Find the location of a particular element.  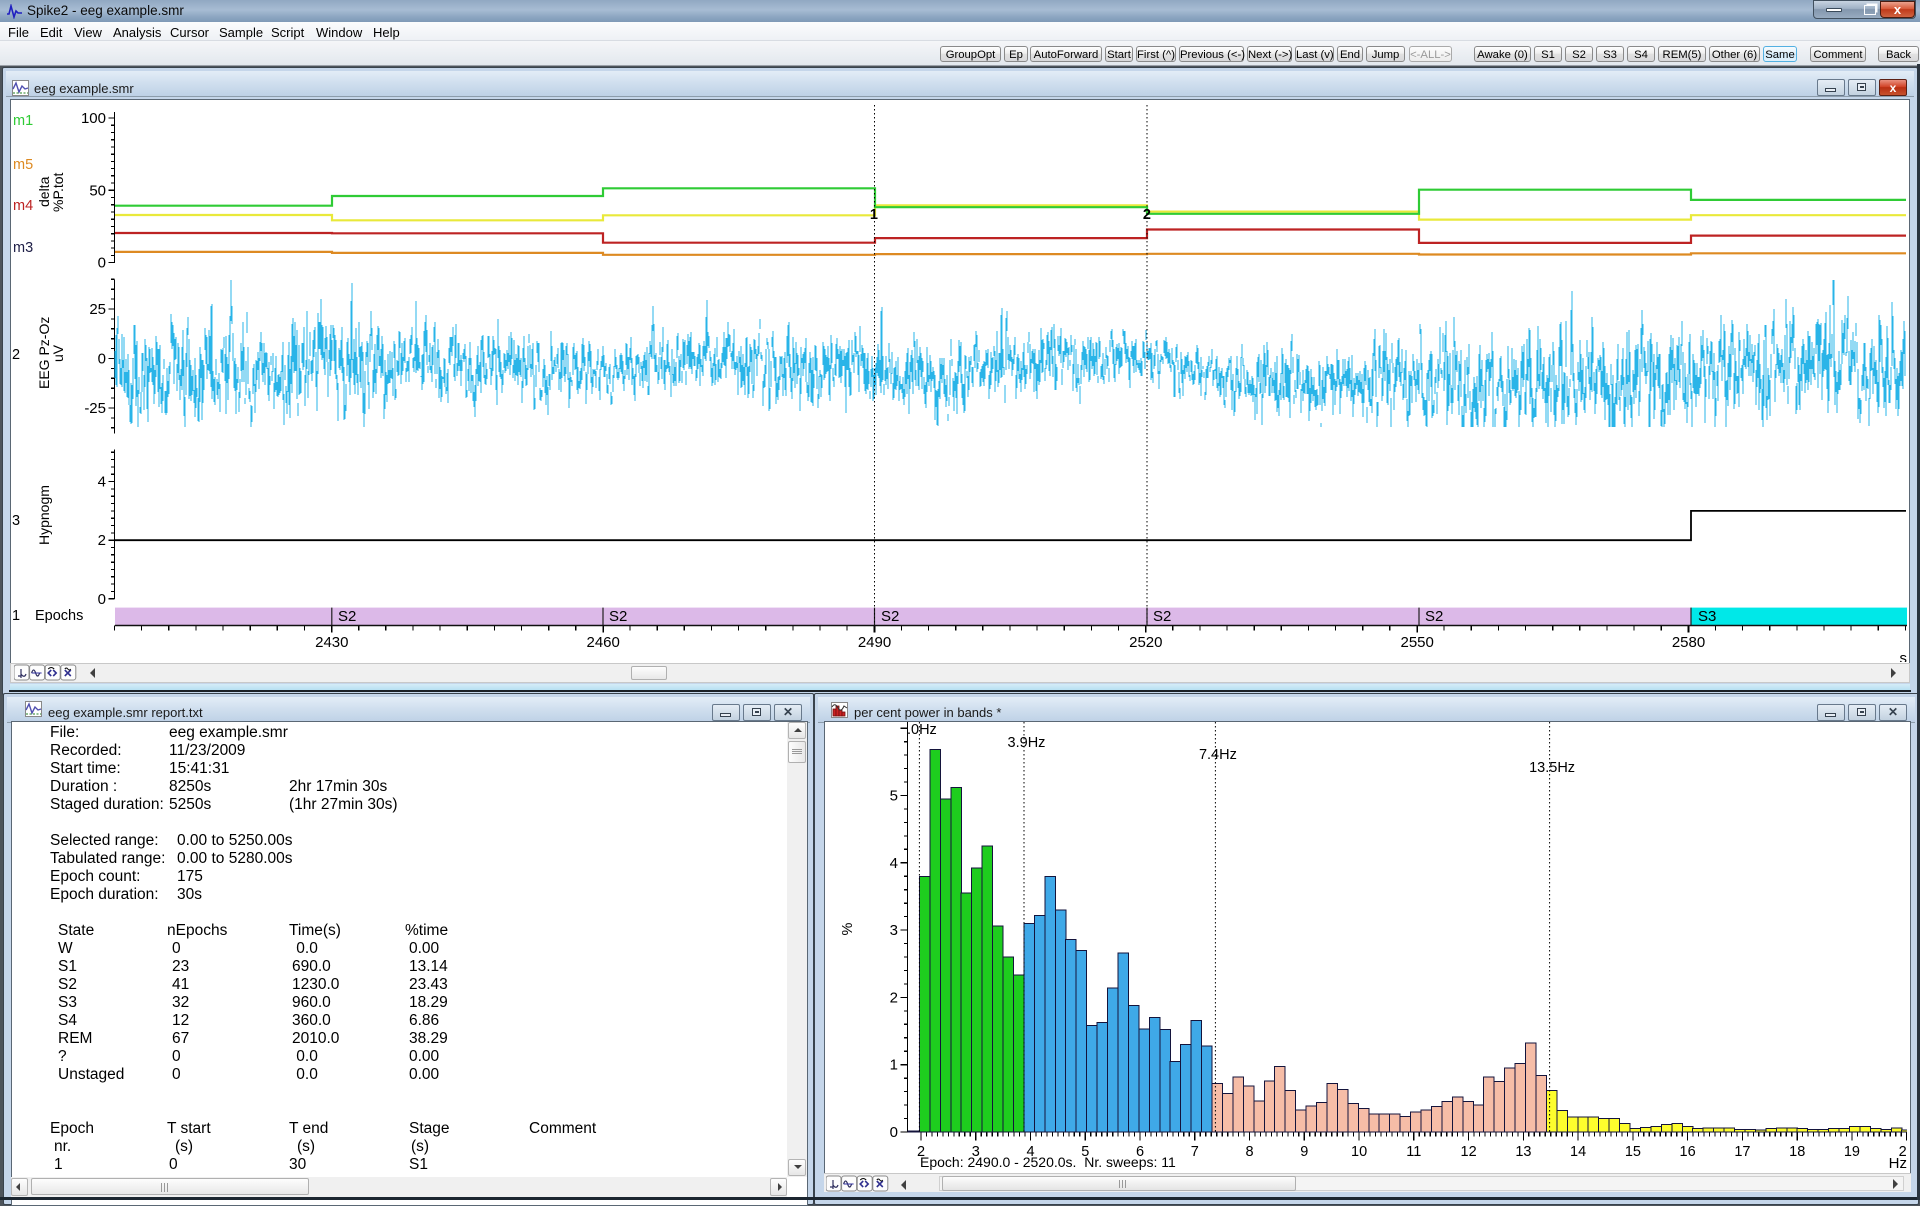

svg-text: 14 is located at coordinates (1578, 1152).